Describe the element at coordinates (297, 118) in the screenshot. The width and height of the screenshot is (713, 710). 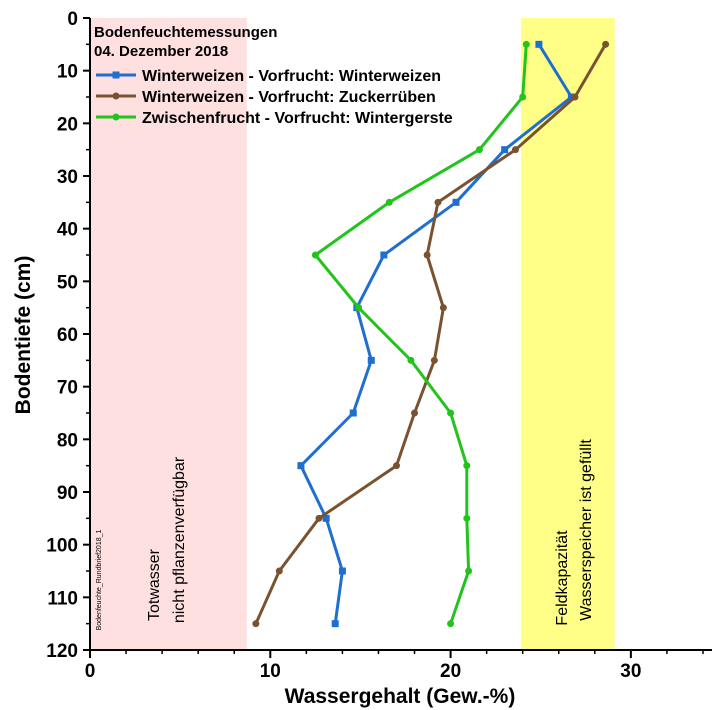
I see `legend-2-label: Zwischenfrucht - Vorfrucht: Wintergerste` at that location.